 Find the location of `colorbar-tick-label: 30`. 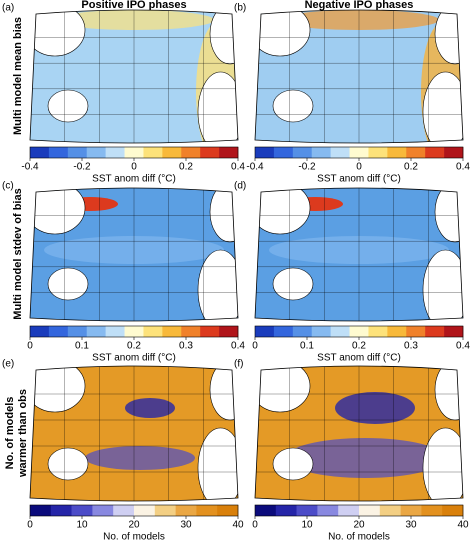

colorbar-tick-label: 30 is located at coordinates (186, 525).